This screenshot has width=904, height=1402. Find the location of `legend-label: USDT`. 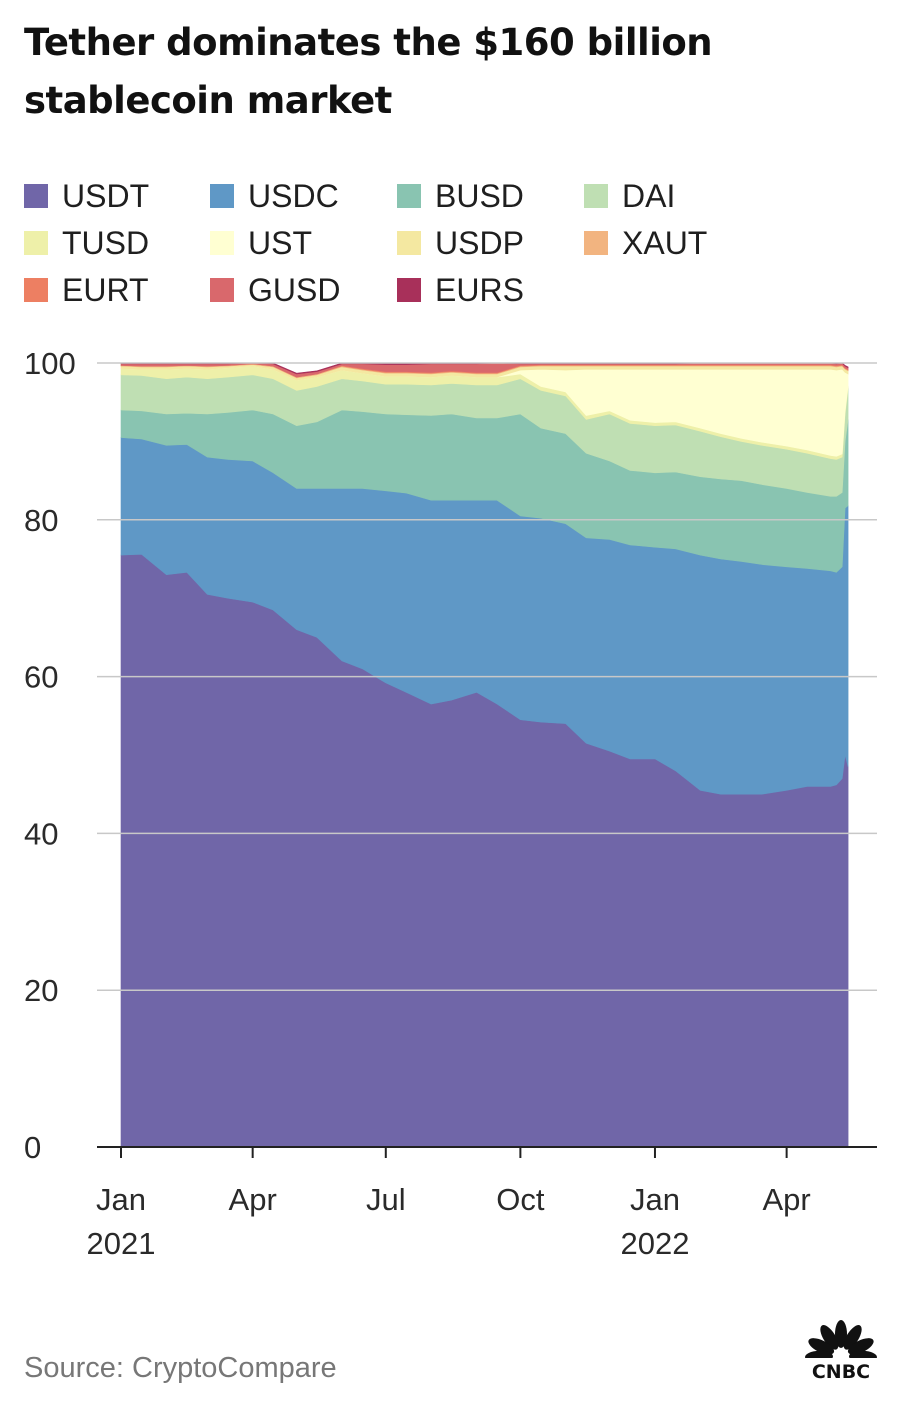

legend-label: USDT is located at coordinates (106, 195).